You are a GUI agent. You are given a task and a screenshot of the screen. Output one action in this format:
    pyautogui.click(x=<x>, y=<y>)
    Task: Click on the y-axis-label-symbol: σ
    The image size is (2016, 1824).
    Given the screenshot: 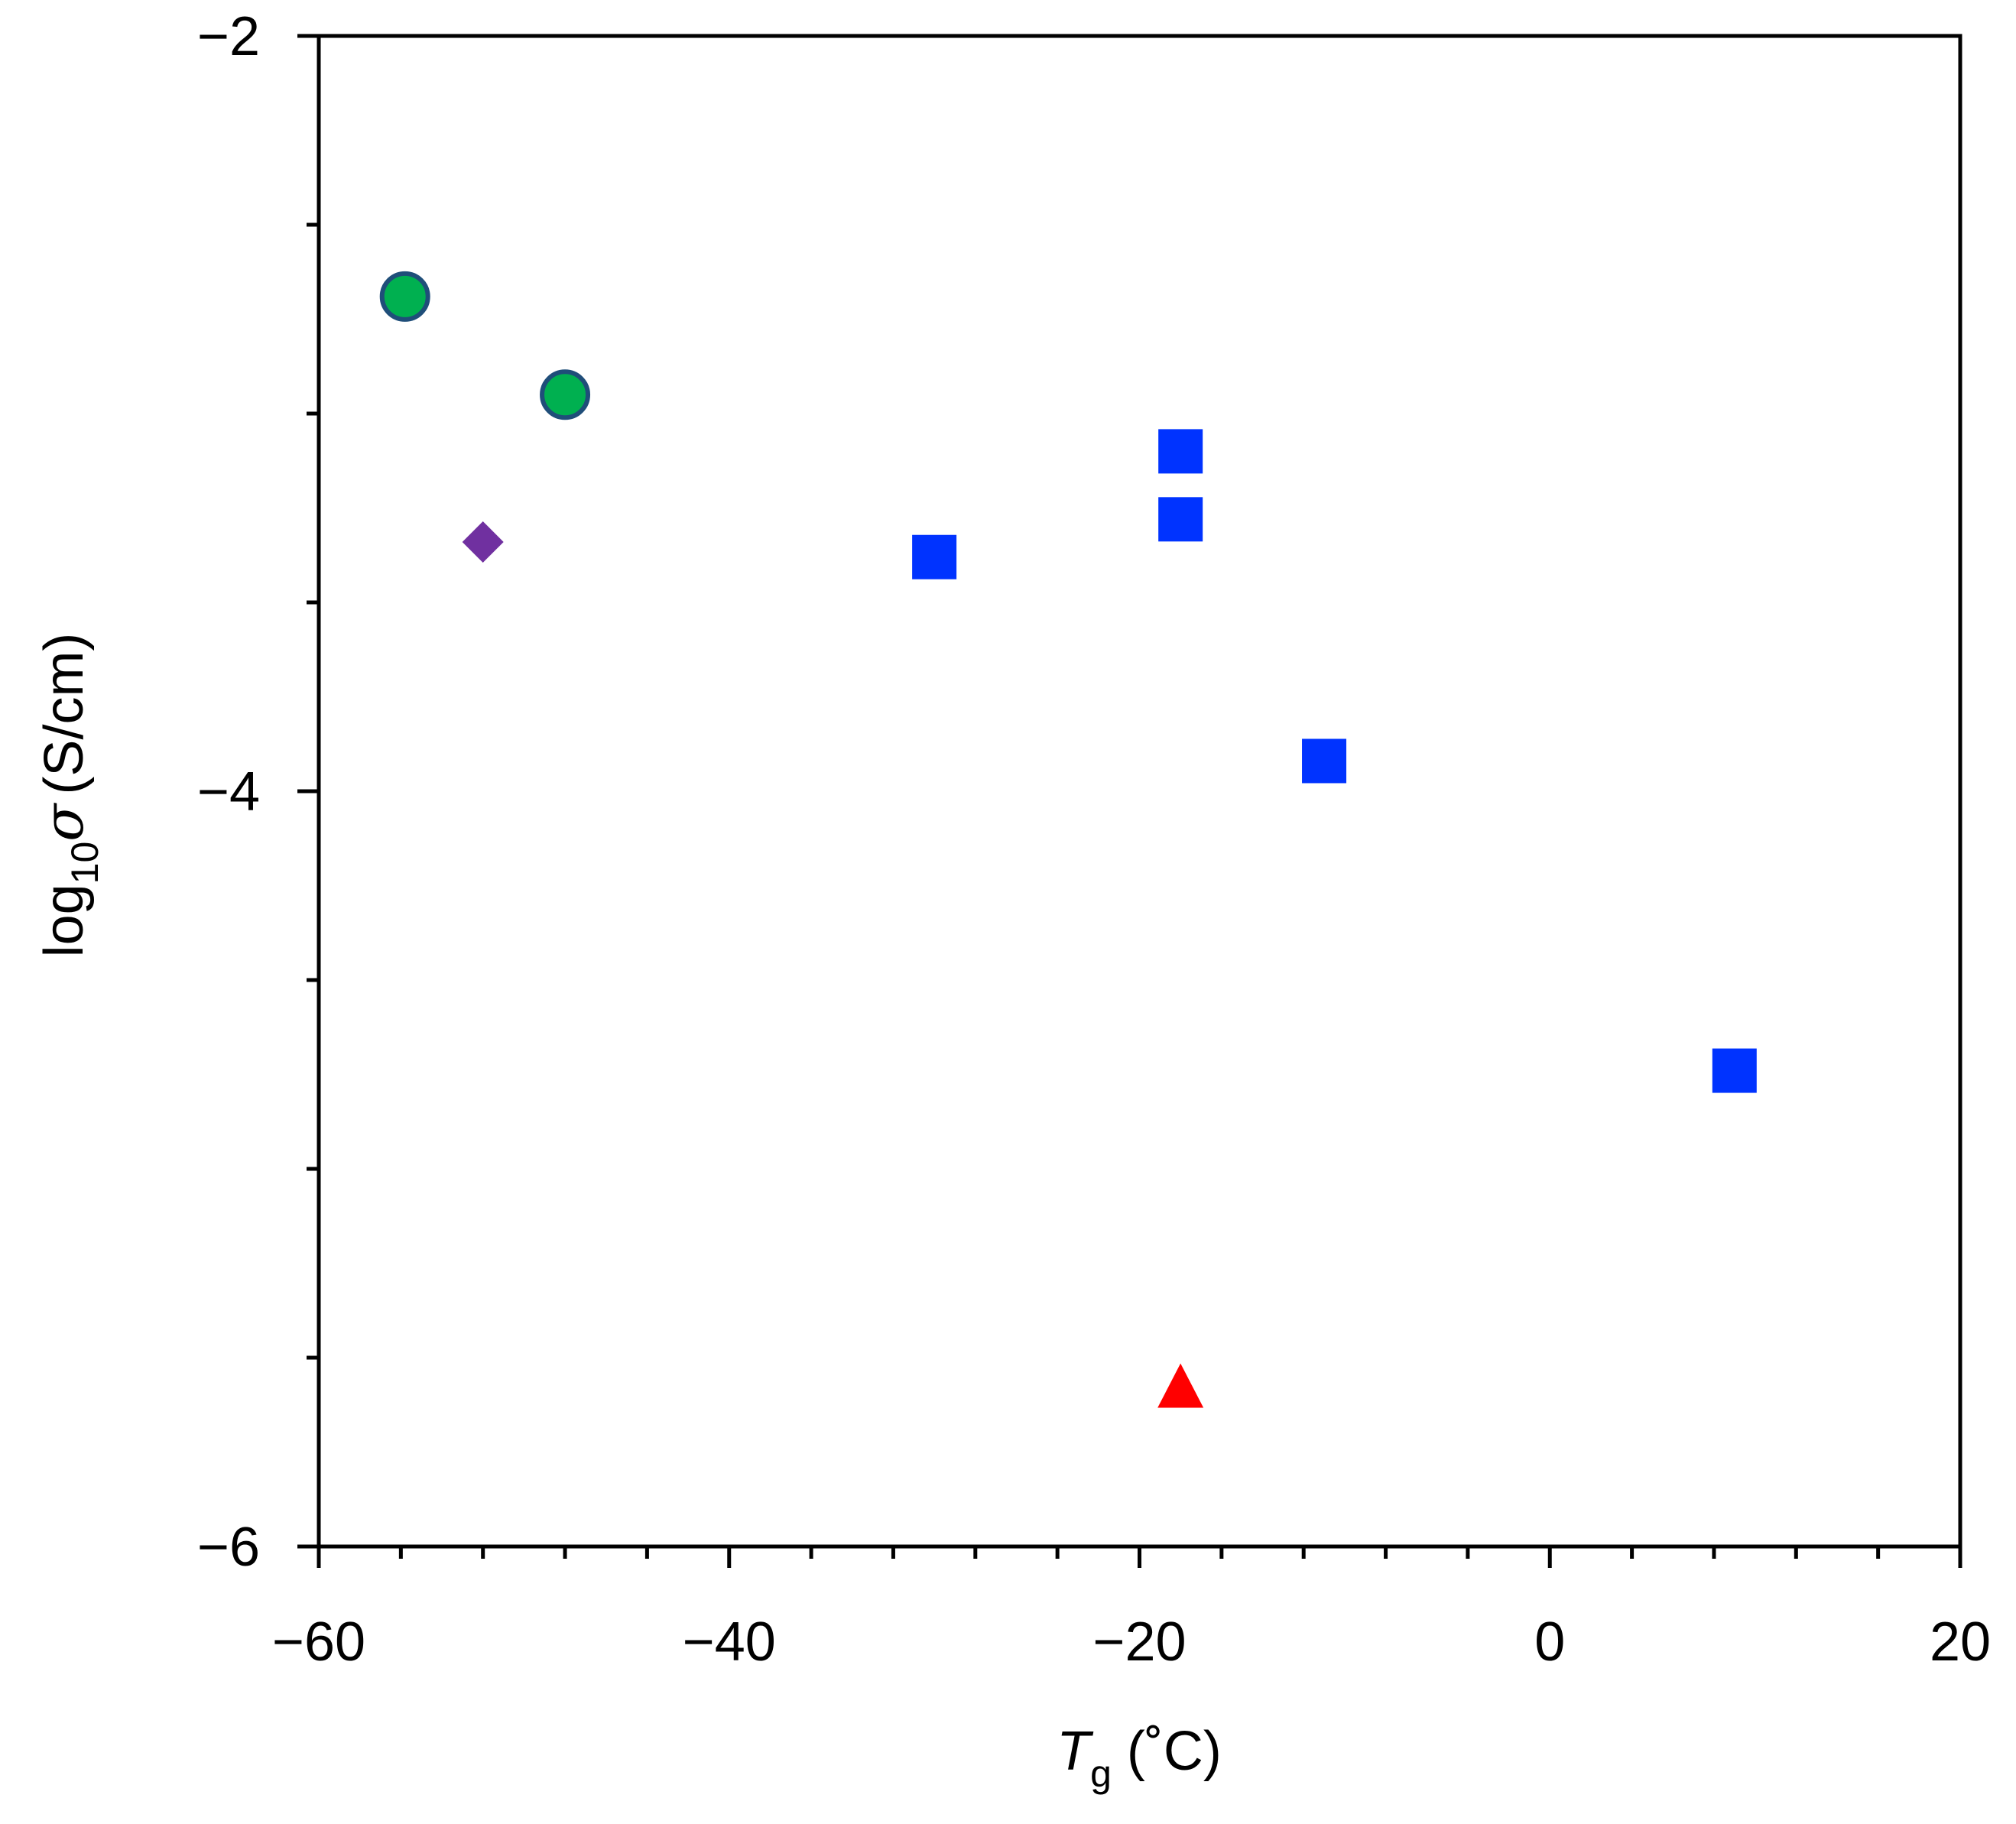 What is the action you would take?
    pyautogui.click(x=63, y=822)
    